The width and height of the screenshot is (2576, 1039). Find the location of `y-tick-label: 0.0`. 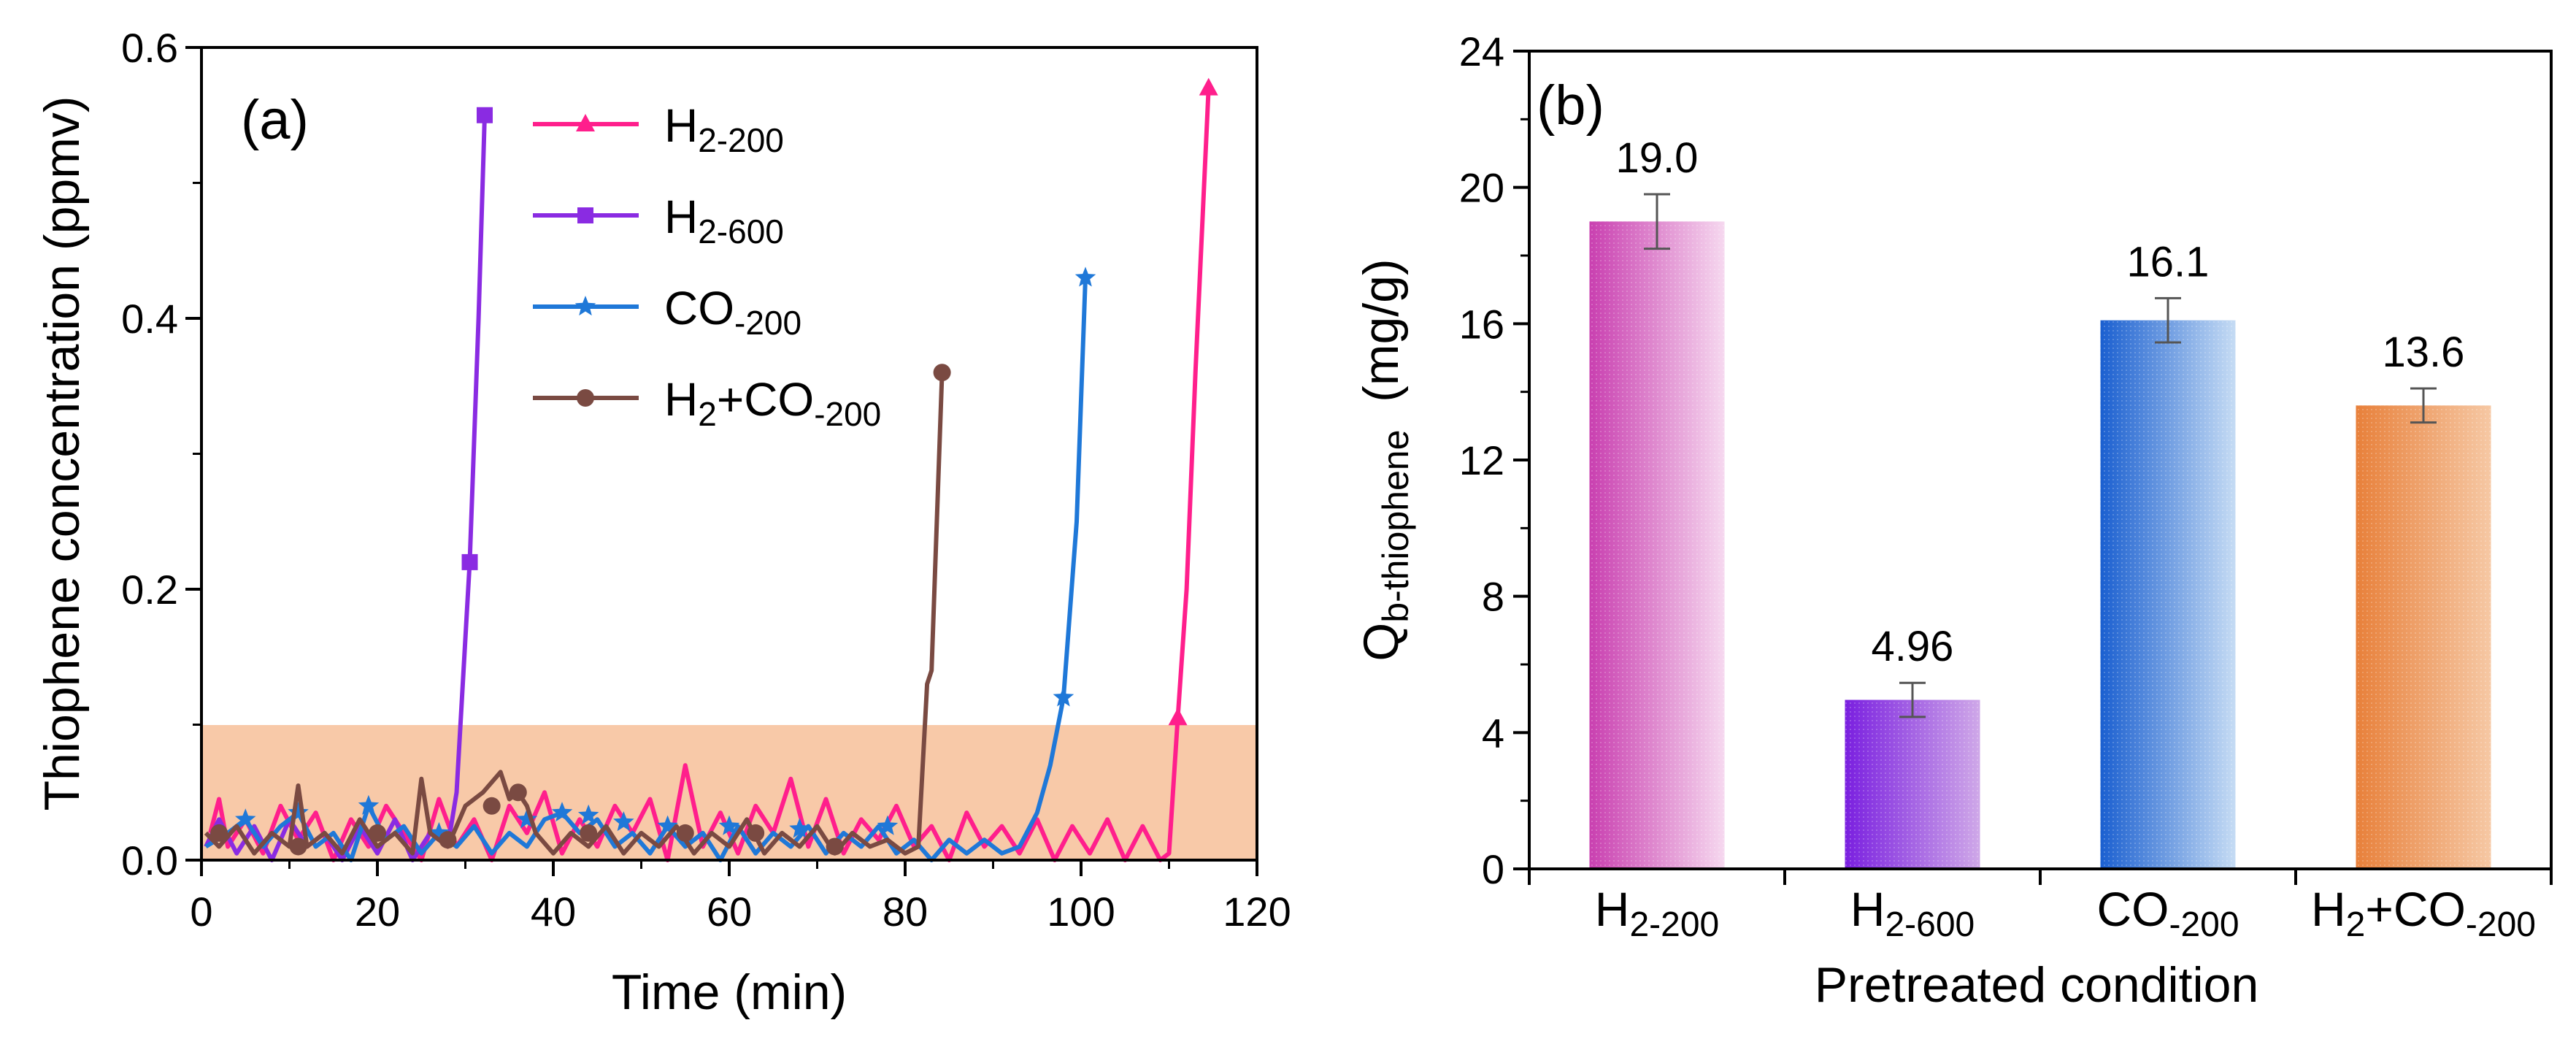

y-tick-label: 0.0 is located at coordinates (149, 860).